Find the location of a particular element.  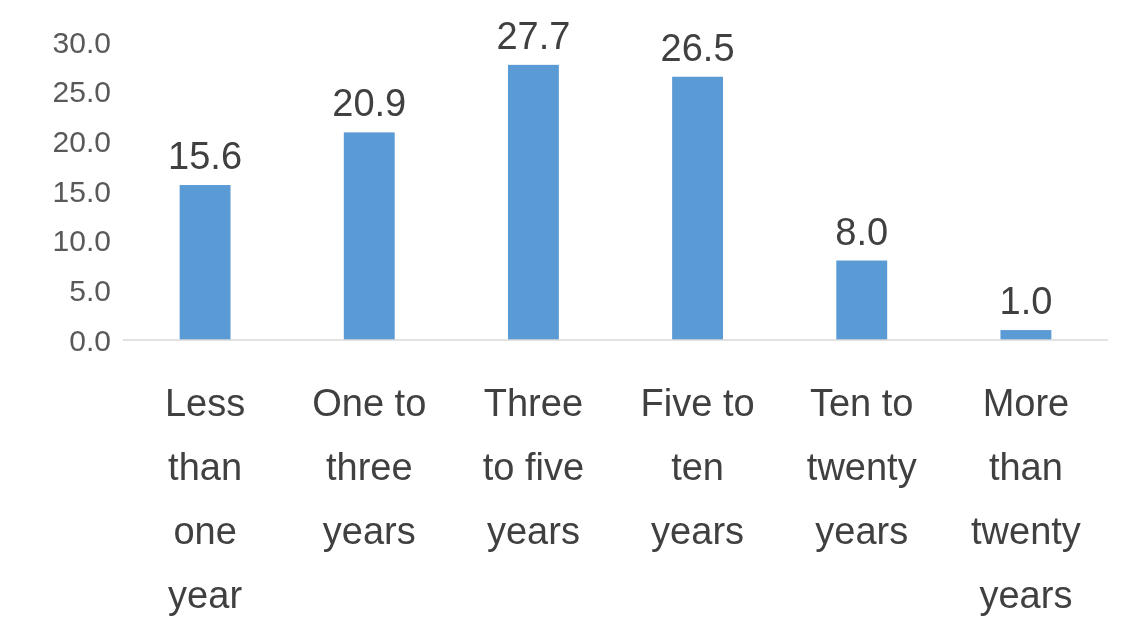

data-label: 8.0 is located at coordinates (862, 231).